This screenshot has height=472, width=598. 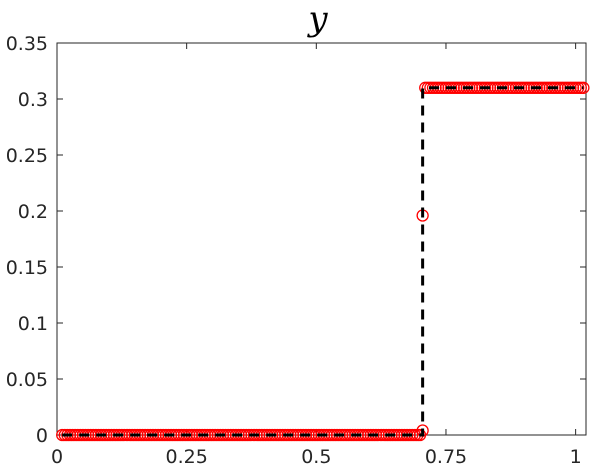 What do you see at coordinates (576, 457) in the screenshot?
I see `x-tick-label: 1` at bounding box center [576, 457].